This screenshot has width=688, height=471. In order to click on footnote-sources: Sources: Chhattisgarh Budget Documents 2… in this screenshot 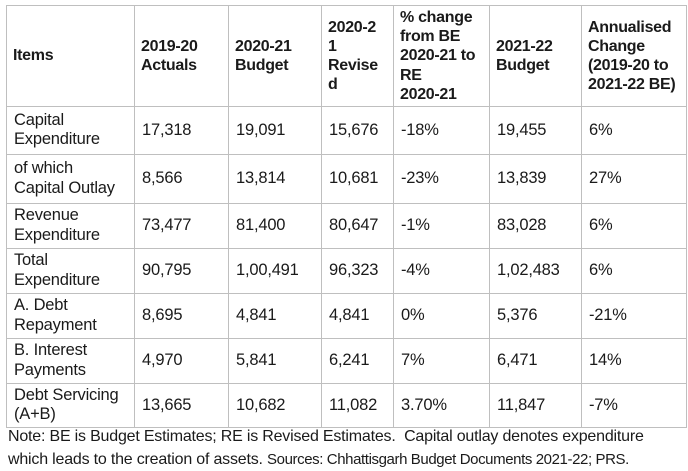, I will do `click(448, 459)`.